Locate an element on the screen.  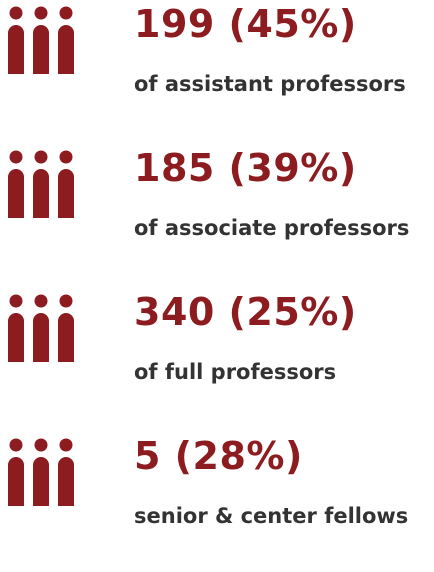
stat-value: 5 (28%) is located at coordinates (218, 456).